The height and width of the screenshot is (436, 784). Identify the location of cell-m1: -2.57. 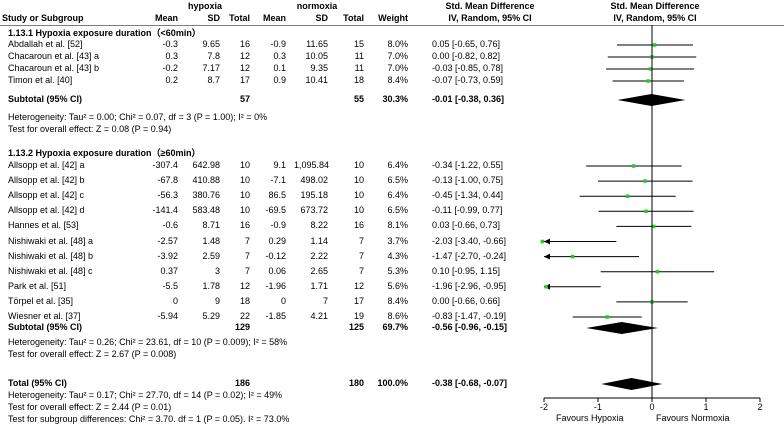
(167, 240).